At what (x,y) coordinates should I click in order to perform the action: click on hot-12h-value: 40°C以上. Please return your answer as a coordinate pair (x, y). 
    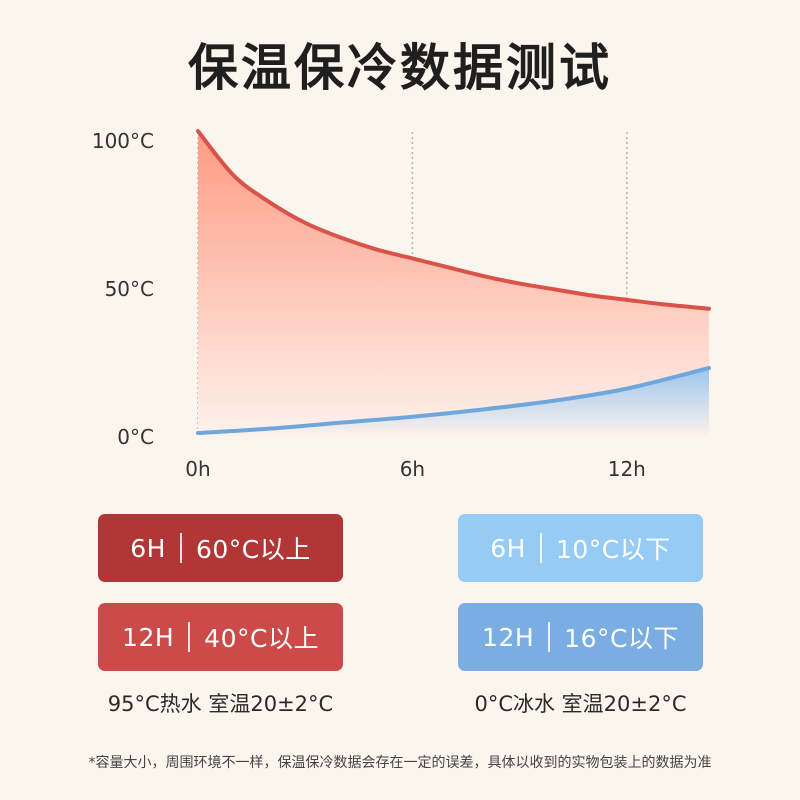
    Looking at the image, I should click on (261, 638).